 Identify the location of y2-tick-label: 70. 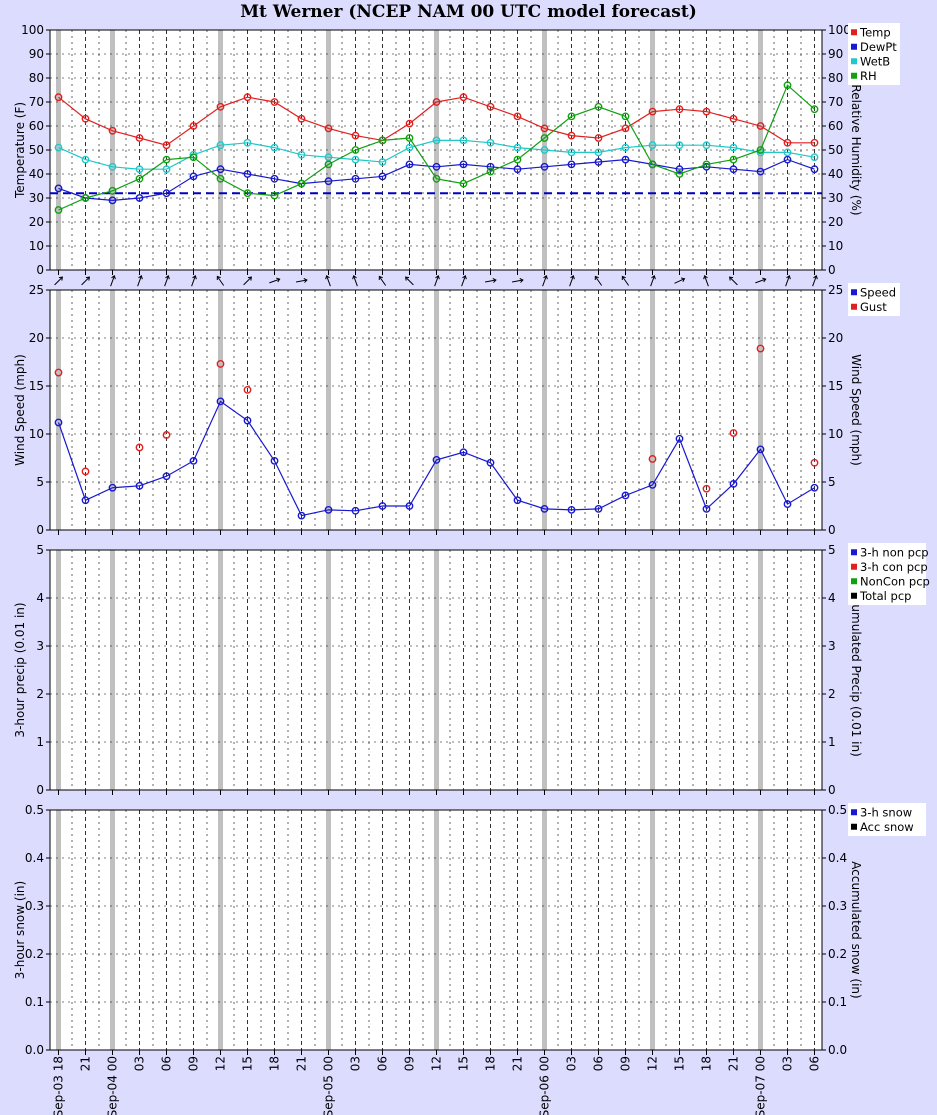
(835, 102).